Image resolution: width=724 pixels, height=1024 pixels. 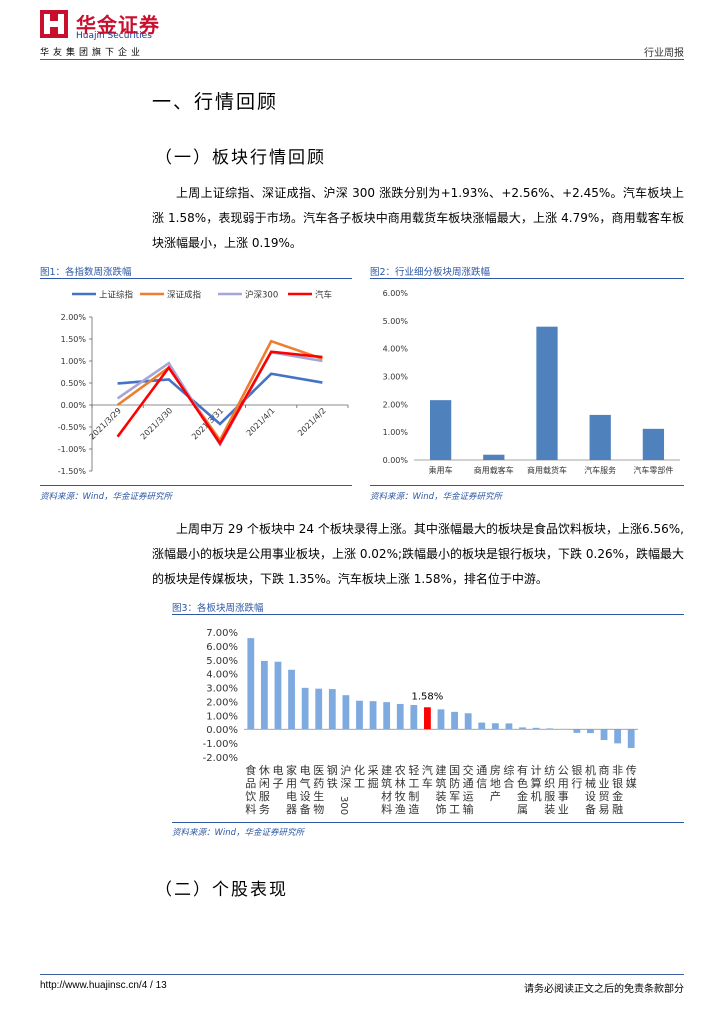 What do you see at coordinates (240, 158) in the screenshot?
I see `subsection-title: （一）板块行情回顾` at bounding box center [240, 158].